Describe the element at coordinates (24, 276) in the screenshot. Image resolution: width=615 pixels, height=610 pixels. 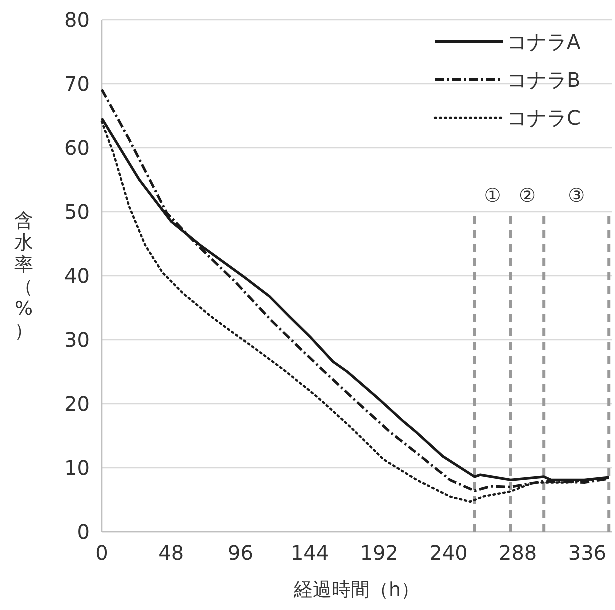
I see `y-axis-title: 含水率（%）` at that location.